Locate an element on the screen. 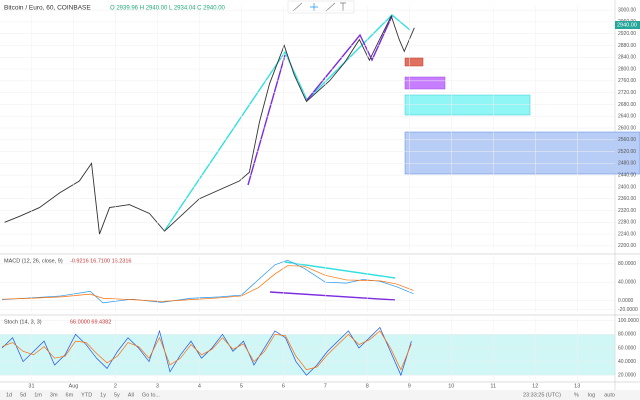 Image resolution: width=640 pixels, height=400 pixels. x-tick-label: 31 is located at coordinates (31, 386).